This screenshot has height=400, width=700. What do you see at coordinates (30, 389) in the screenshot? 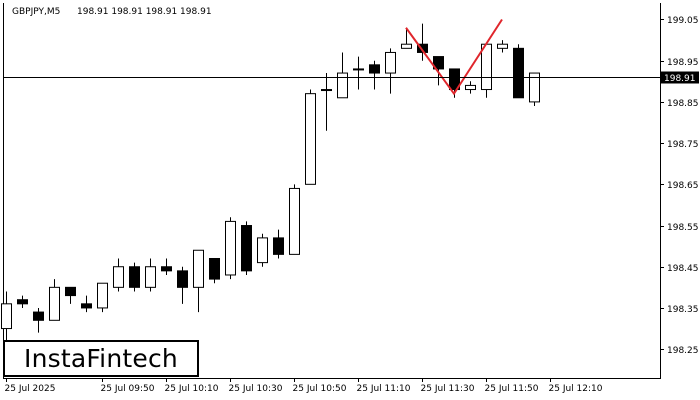
I see `time-tick-label: 25 Jul 2025` at bounding box center [30, 389].